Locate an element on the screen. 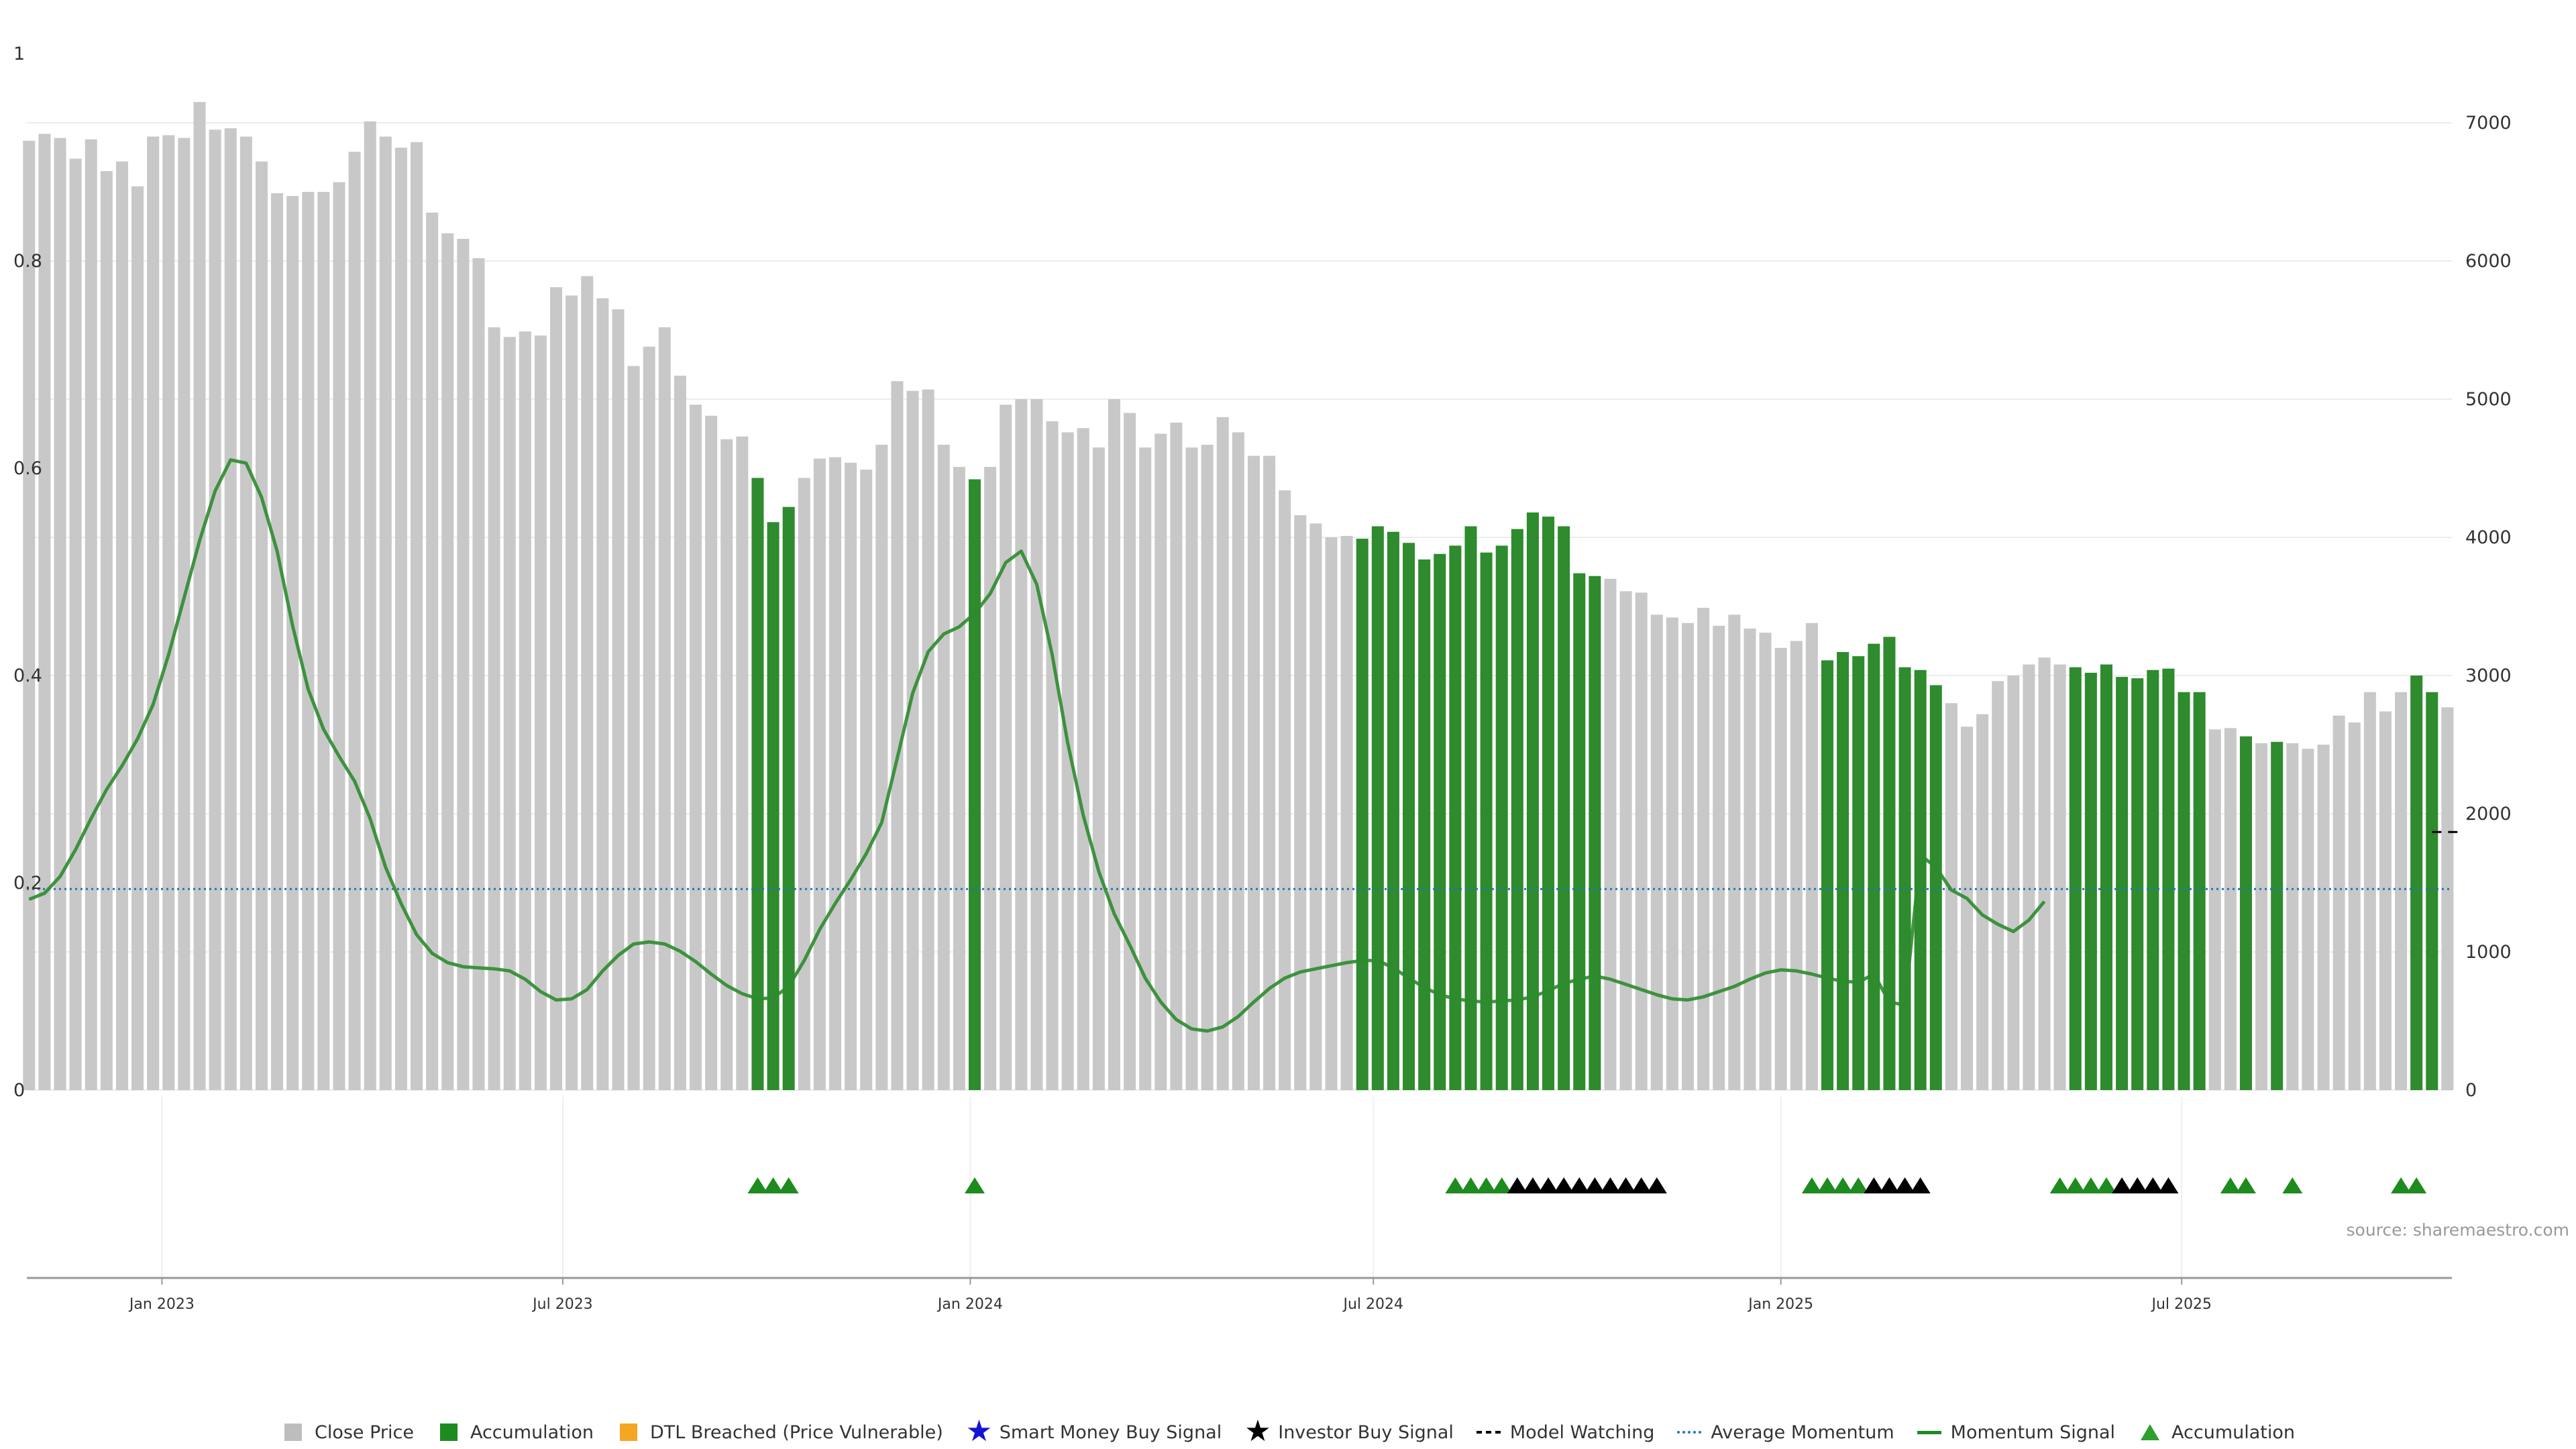  source-label: source: sharemaestro.com is located at coordinates (2458, 1230).